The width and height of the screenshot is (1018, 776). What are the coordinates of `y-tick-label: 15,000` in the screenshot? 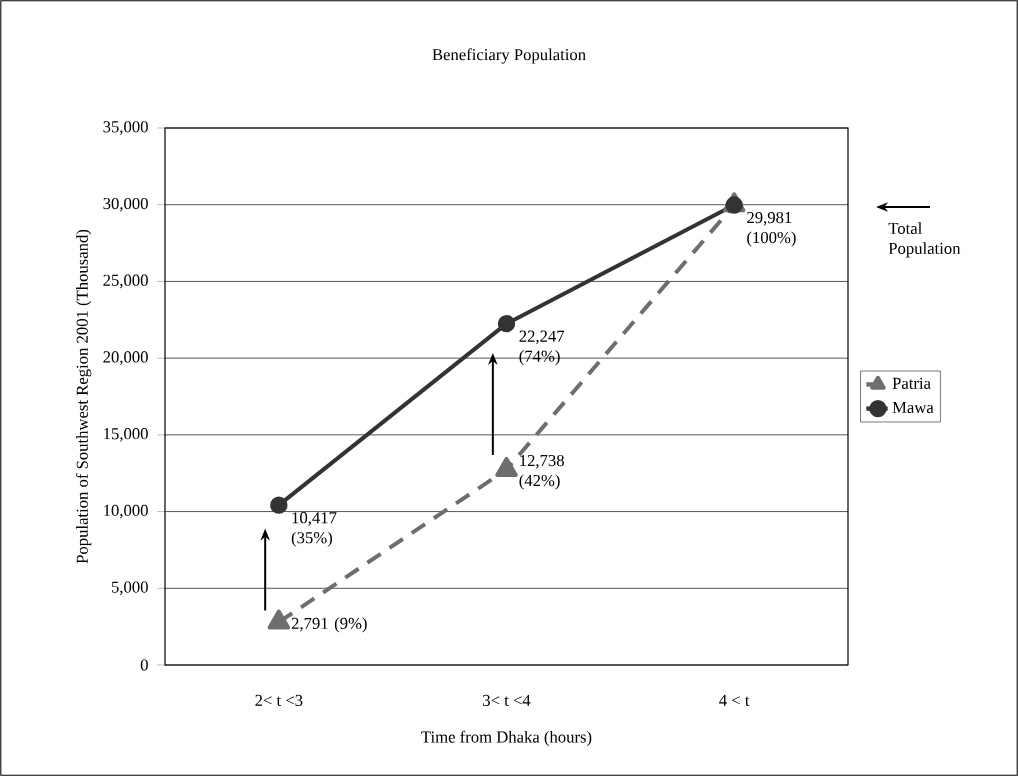 It's located at (126, 435).